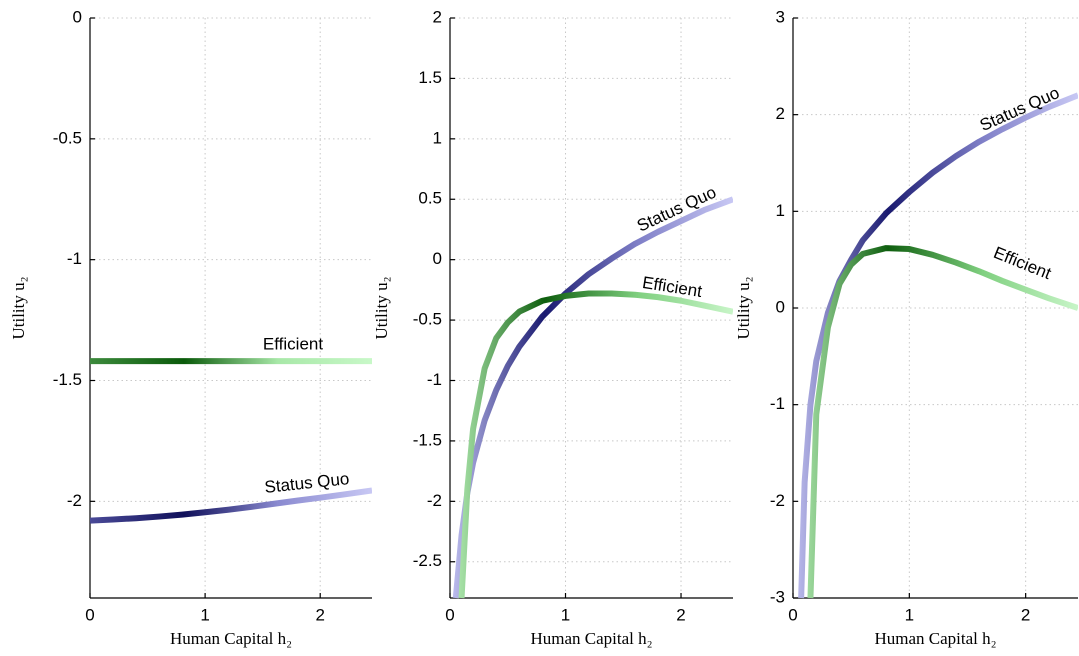 This screenshot has width=1079, height=656. Describe the element at coordinates (430, 198) in the screenshot. I see `y-tick-label: 0.5` at that location.